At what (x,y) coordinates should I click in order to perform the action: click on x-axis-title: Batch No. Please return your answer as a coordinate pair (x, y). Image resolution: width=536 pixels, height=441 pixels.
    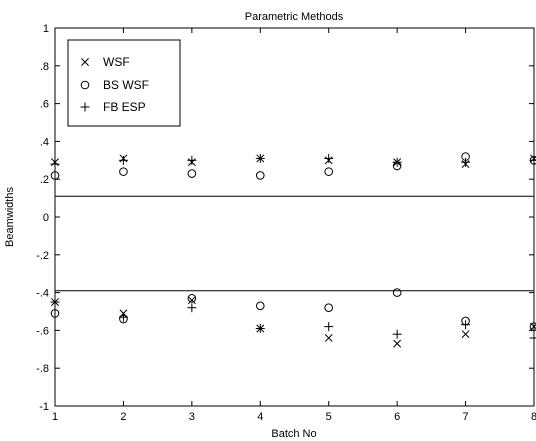
    Looking at the image, I should click on (293, 434).